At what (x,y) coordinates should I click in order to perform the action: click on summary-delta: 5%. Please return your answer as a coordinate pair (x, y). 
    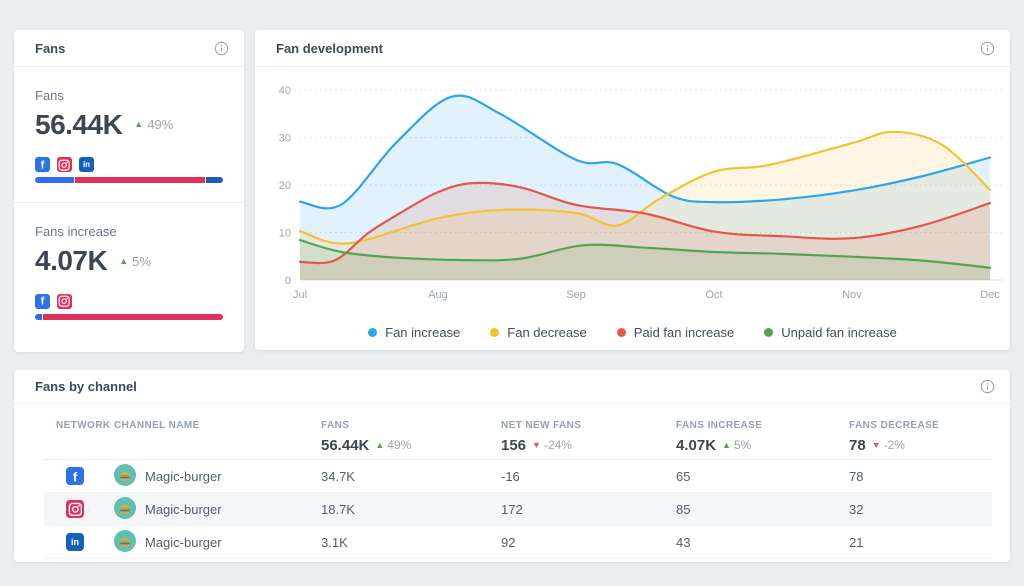
    Looking at the image, I should click on (742, 445).